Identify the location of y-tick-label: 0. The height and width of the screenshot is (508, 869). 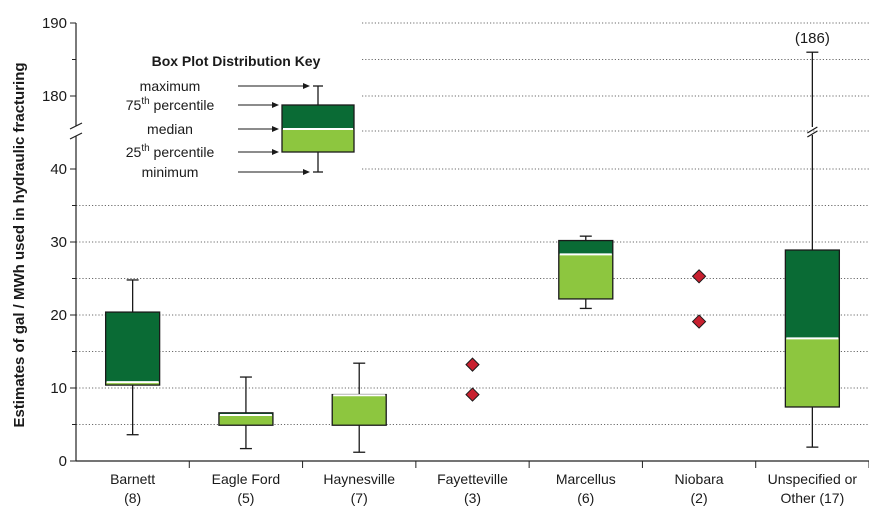
(63, 461).